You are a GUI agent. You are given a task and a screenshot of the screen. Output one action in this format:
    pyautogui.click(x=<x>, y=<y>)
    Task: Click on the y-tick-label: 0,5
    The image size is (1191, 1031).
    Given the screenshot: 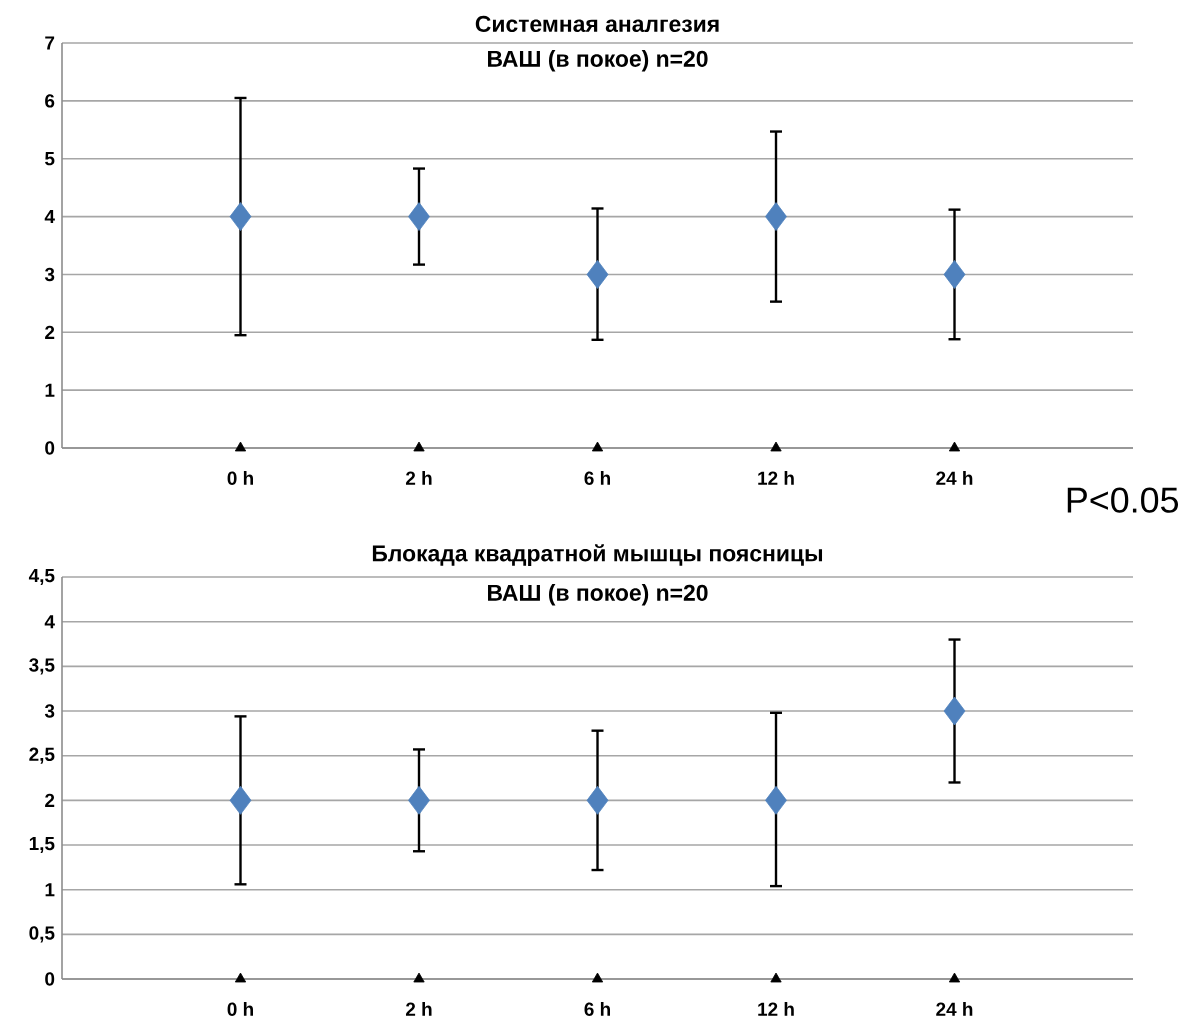 What is the action you would take?
    pyautogui.click(x=42, y=934)
    